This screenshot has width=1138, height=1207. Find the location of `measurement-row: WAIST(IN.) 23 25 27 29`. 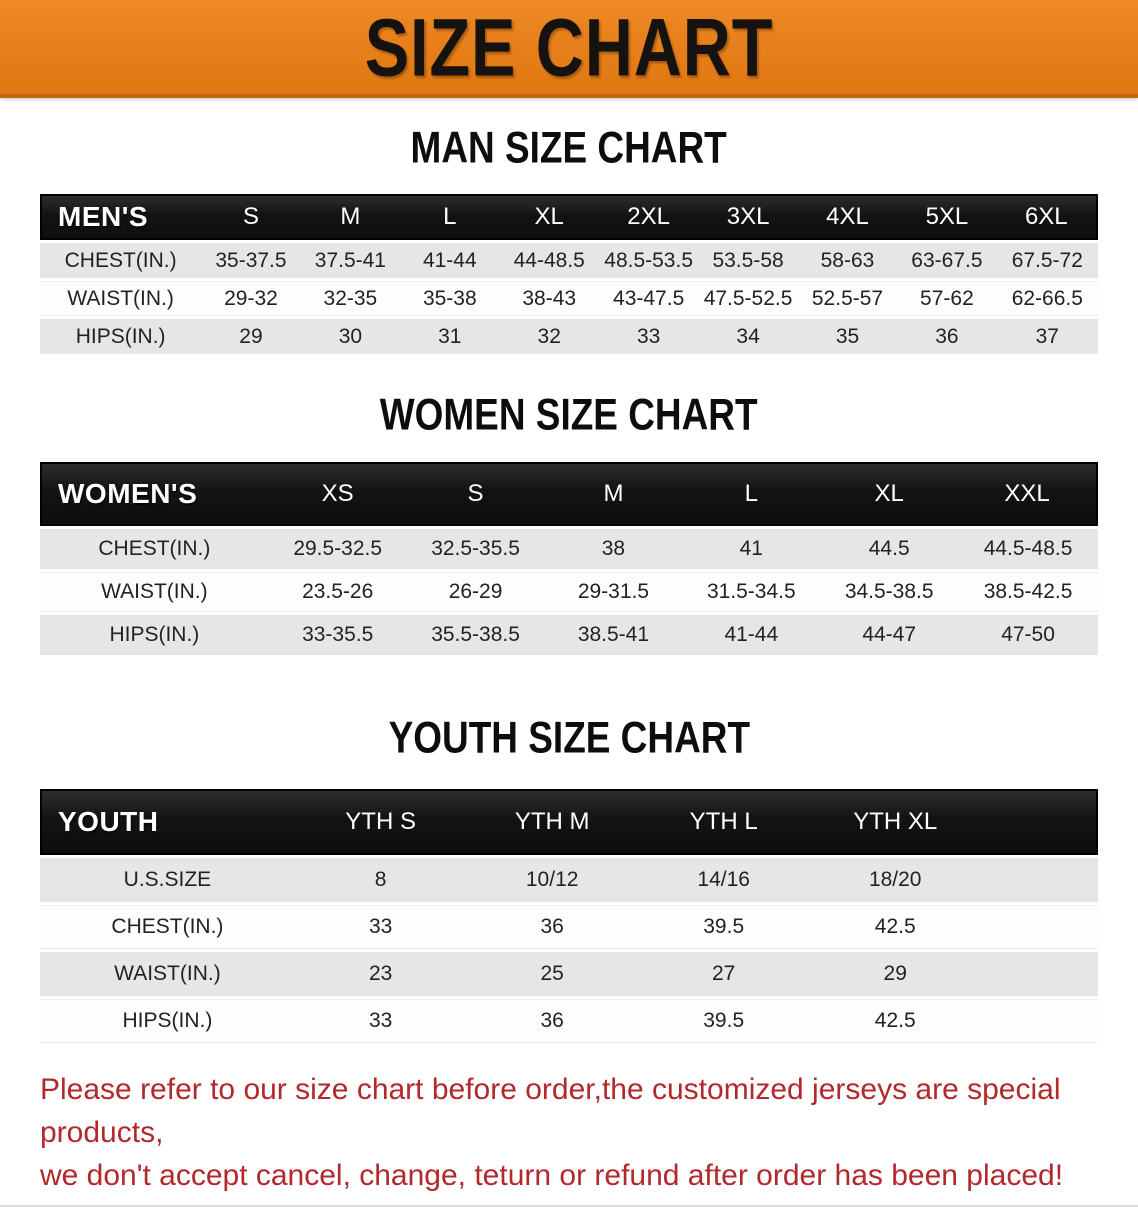

measurement-row: WAIST(IN.) 23 25 27 29 is located at coordinates (569, 974).